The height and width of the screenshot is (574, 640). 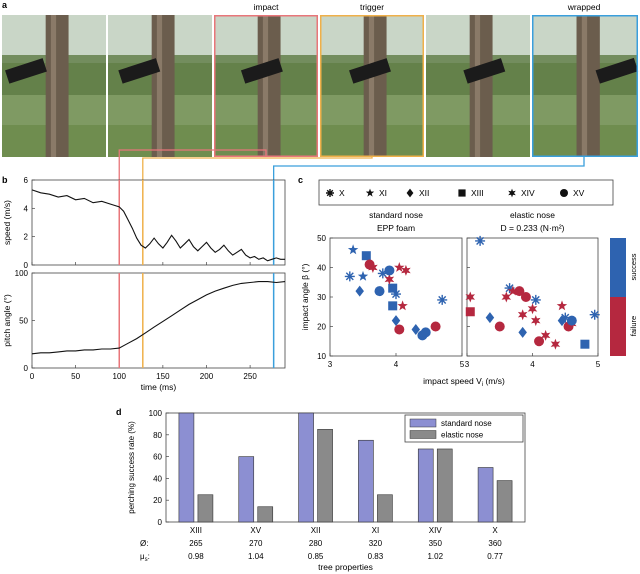 I want to click on diameter-value: 265, so click(x=196, y=543).